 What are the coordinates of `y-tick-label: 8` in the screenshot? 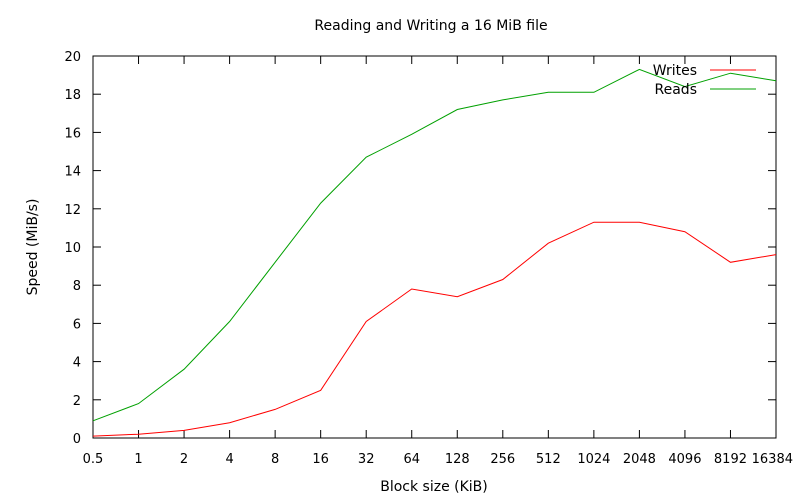 It's located at (77, 286).